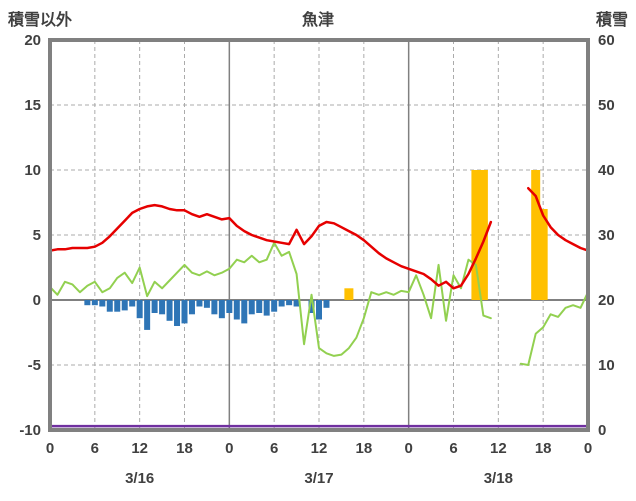 This screenshot has height=501, width=636. What do you see at coordinates (606, 365) in the screenshot?
I see `right-tick-label: 10` at bounding box center [606, 365].